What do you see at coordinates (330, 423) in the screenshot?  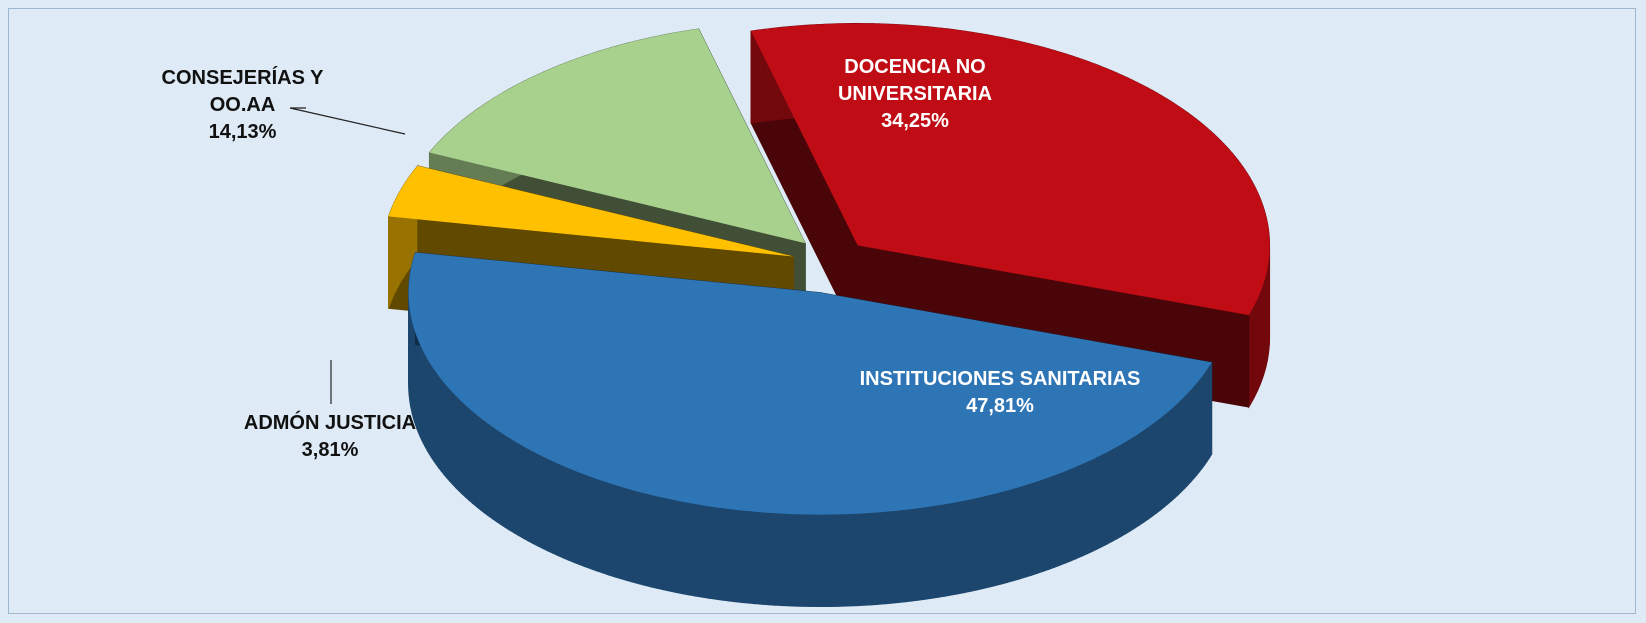 I see `category-label: ADMÓN JUSTICIA` at bounding box center [330, 423].